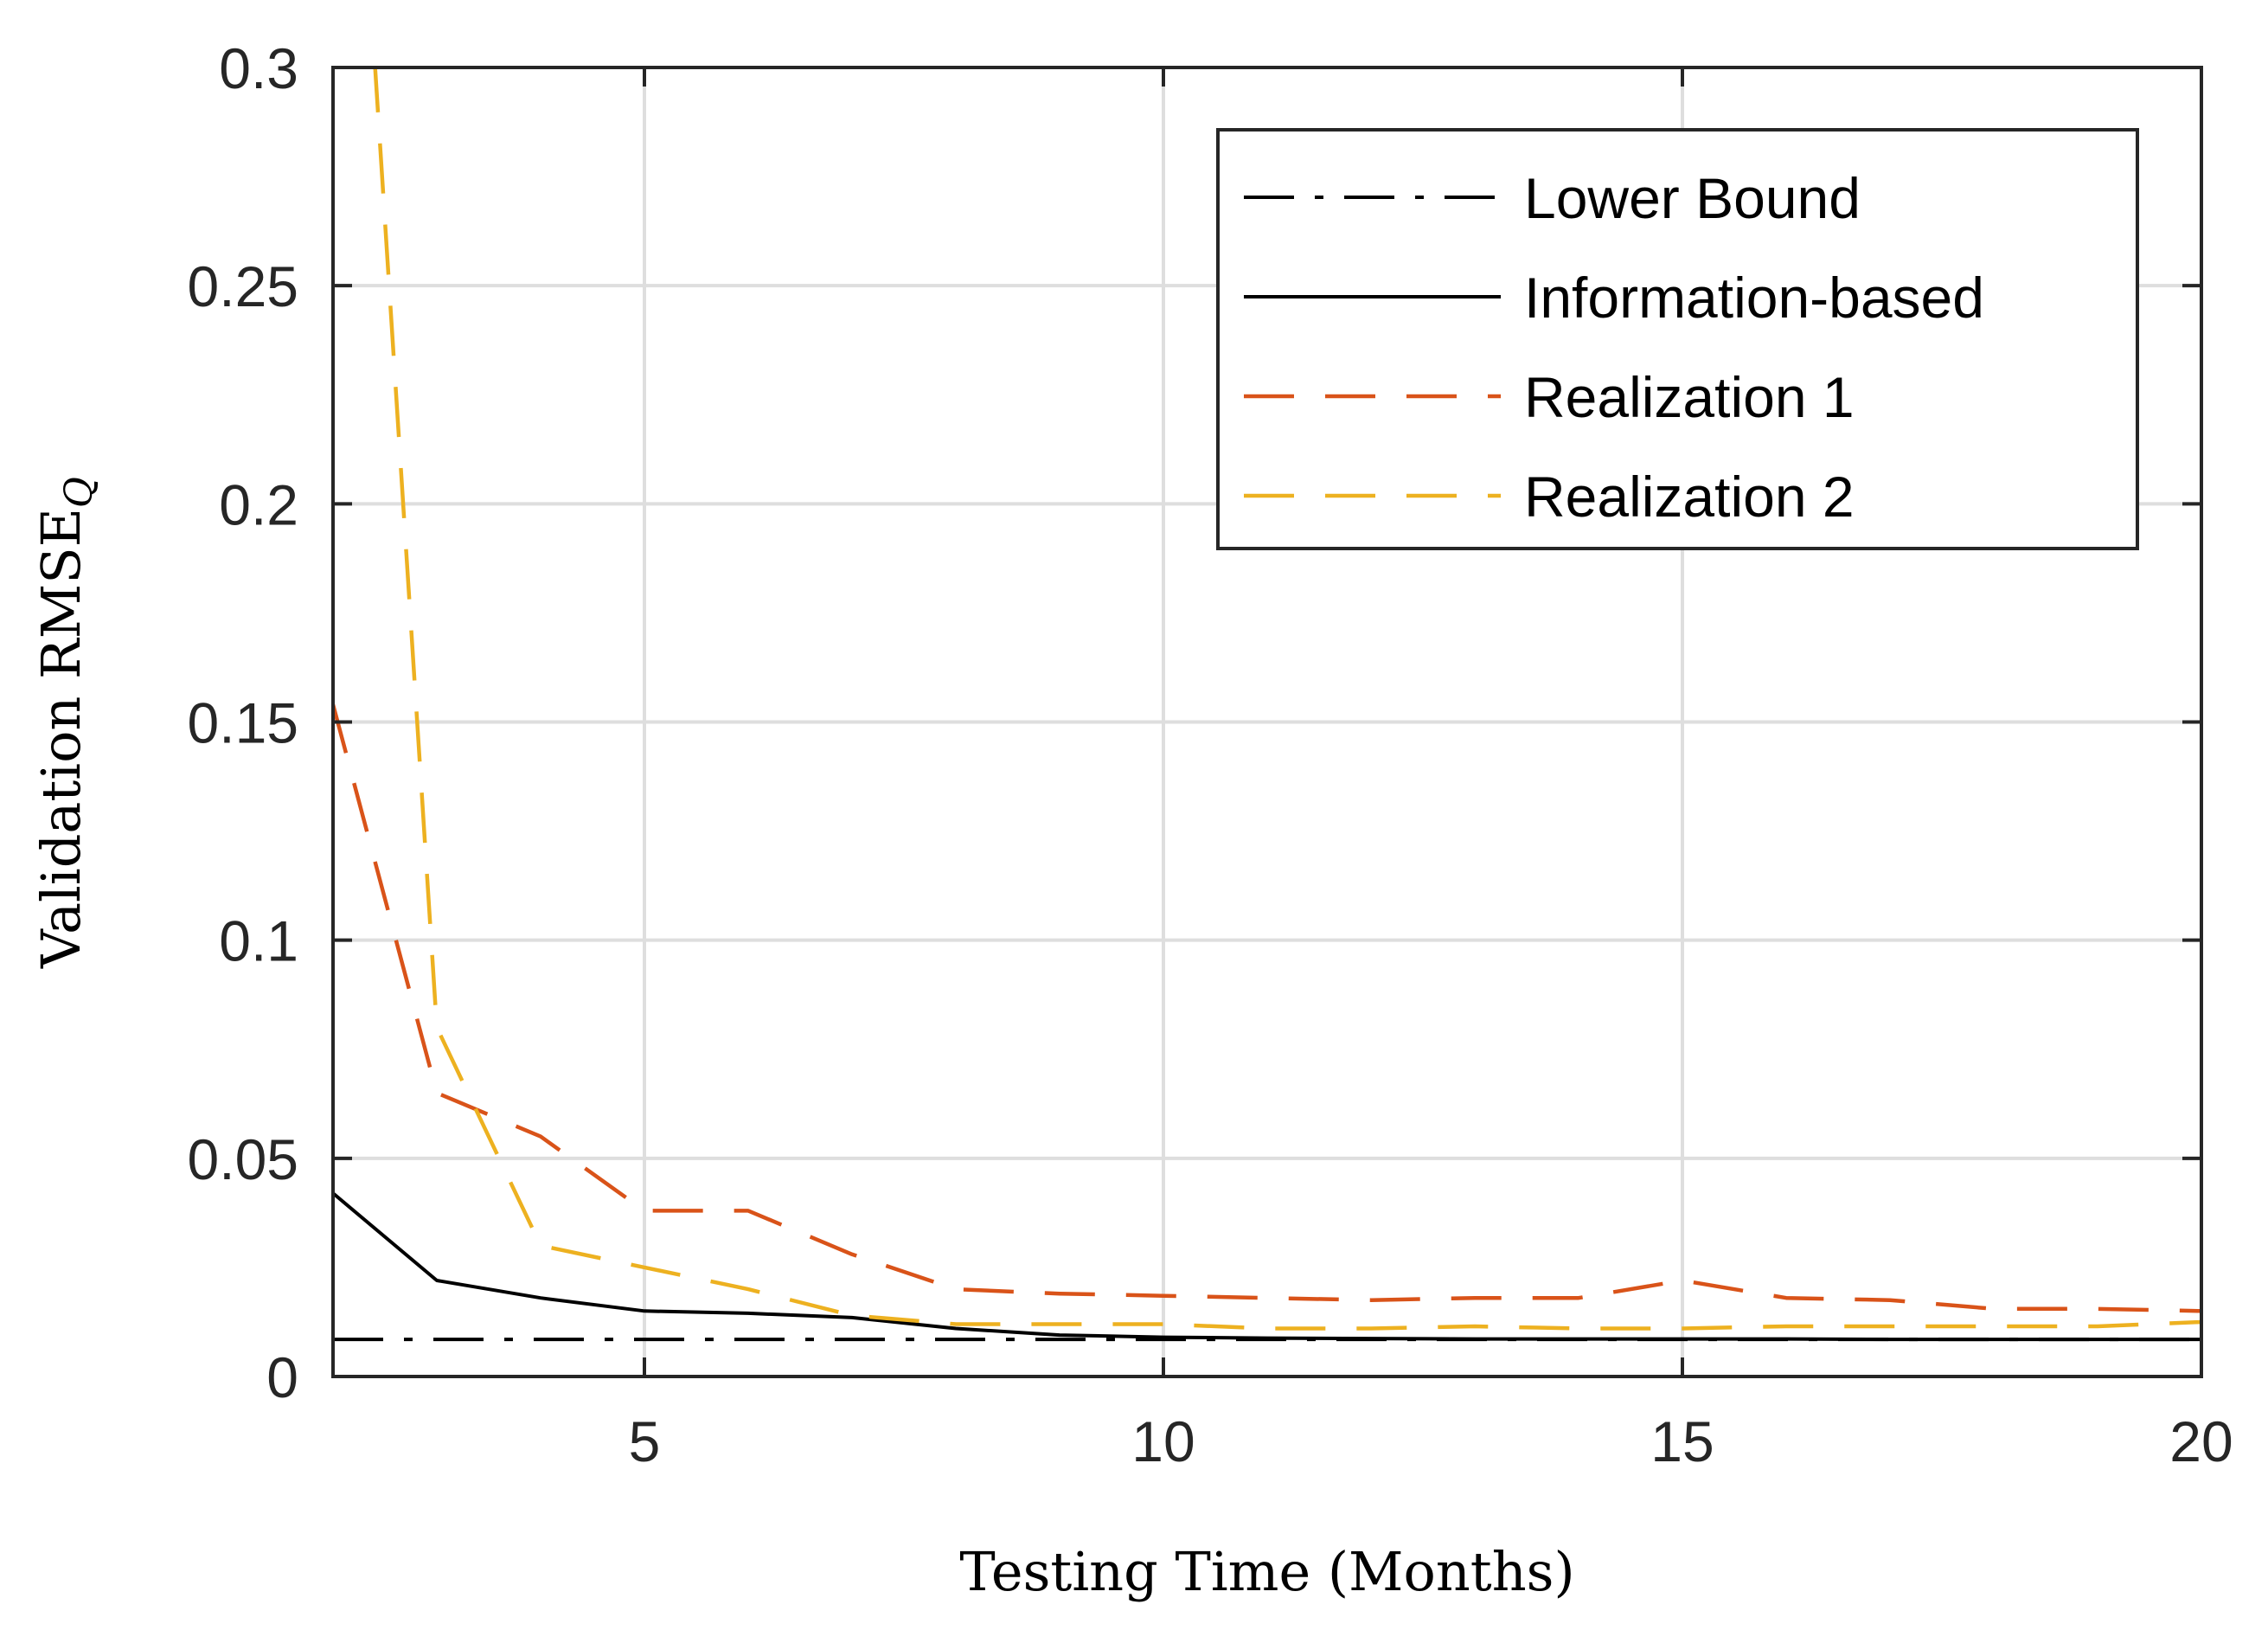 This screenshot has height=1630, width=2268. I want to click on legend-box, so click(1677, 339).